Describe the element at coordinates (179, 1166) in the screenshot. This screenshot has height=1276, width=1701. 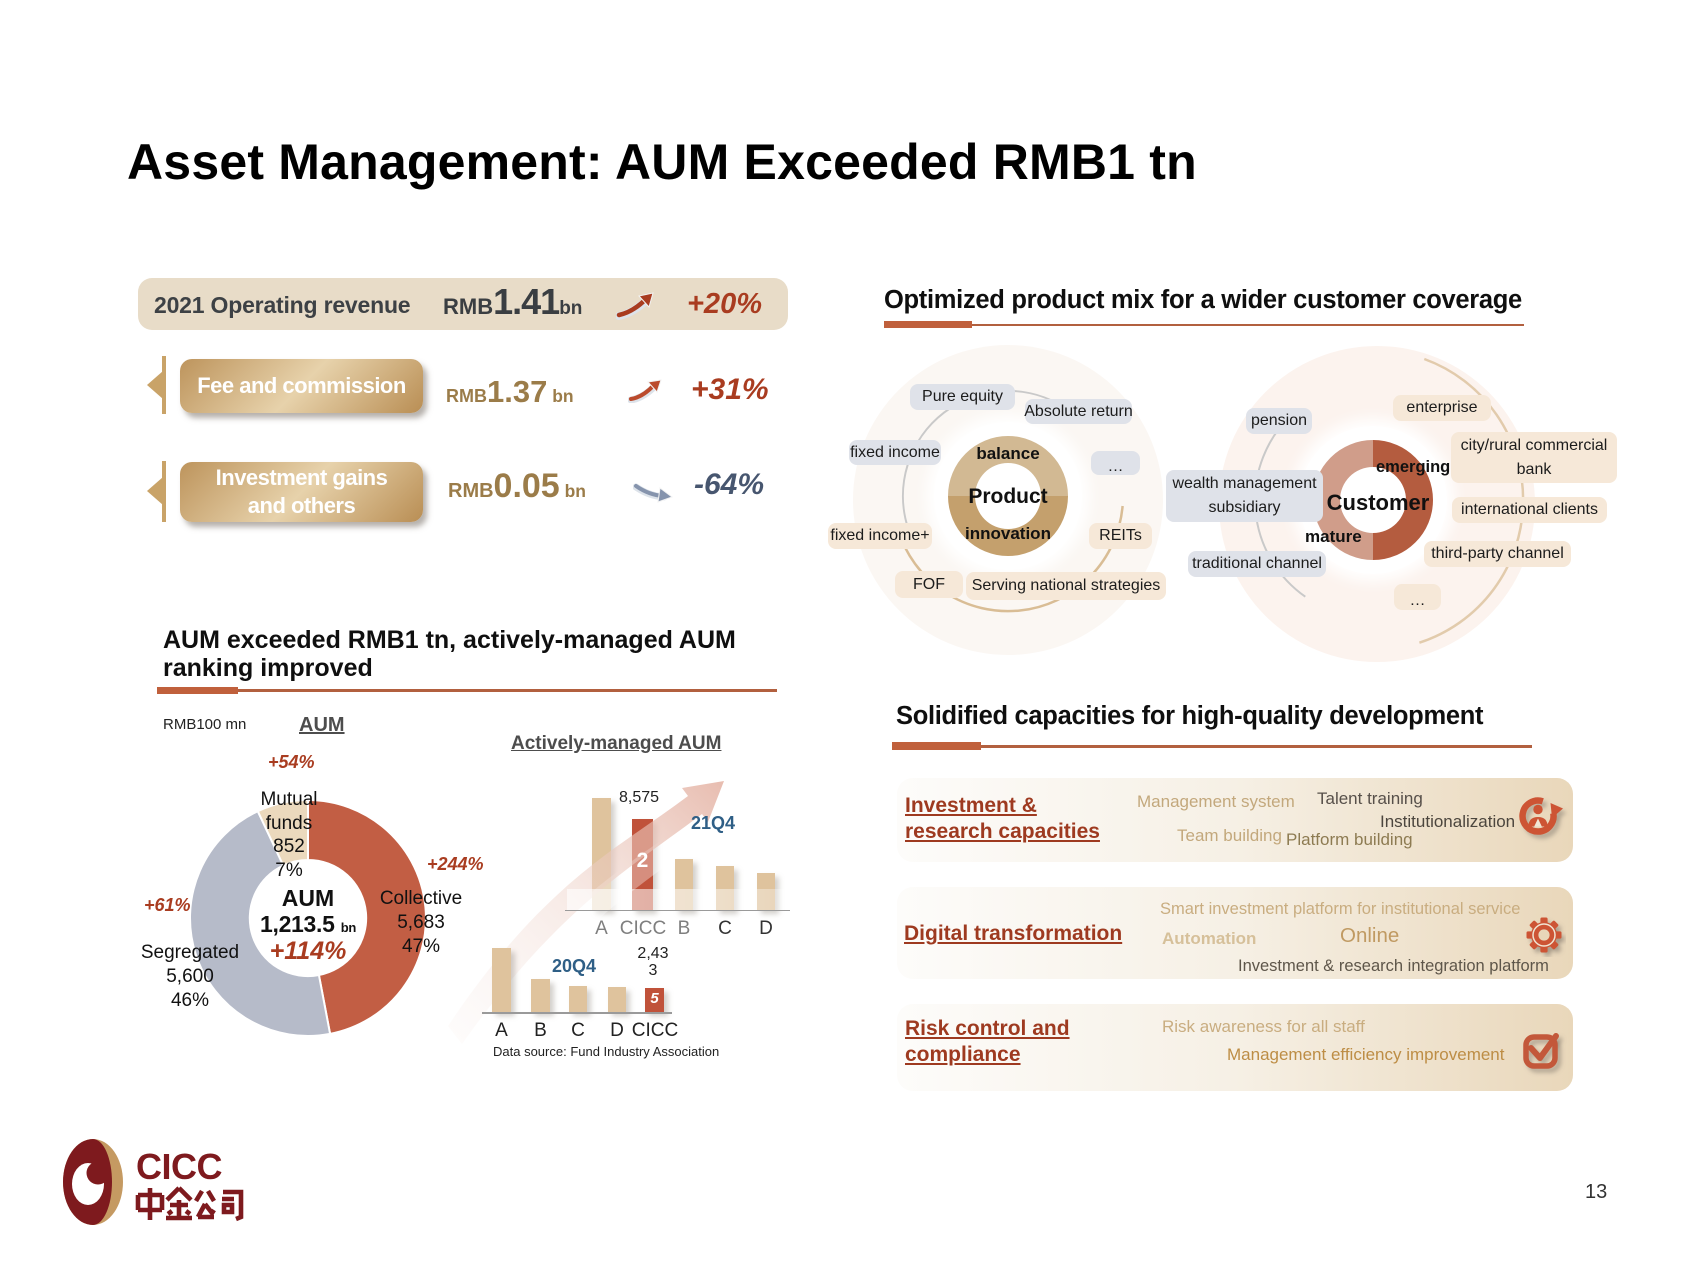
I see `svg-text: CICC` at that location.